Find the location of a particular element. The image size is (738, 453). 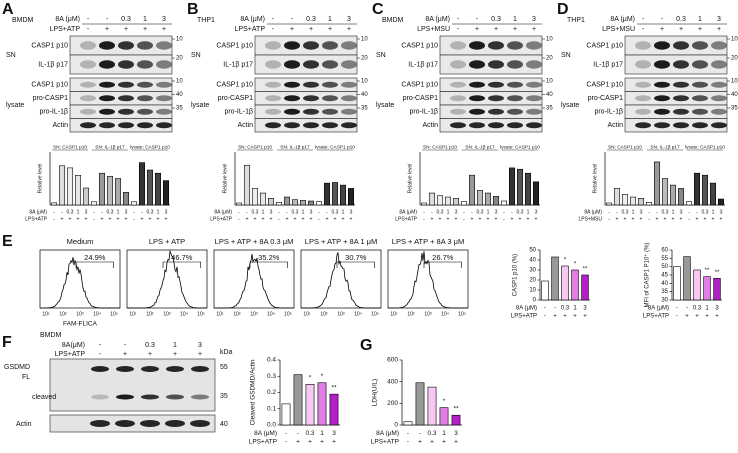

dose: 0.3 is located at coordinates (496, 19).